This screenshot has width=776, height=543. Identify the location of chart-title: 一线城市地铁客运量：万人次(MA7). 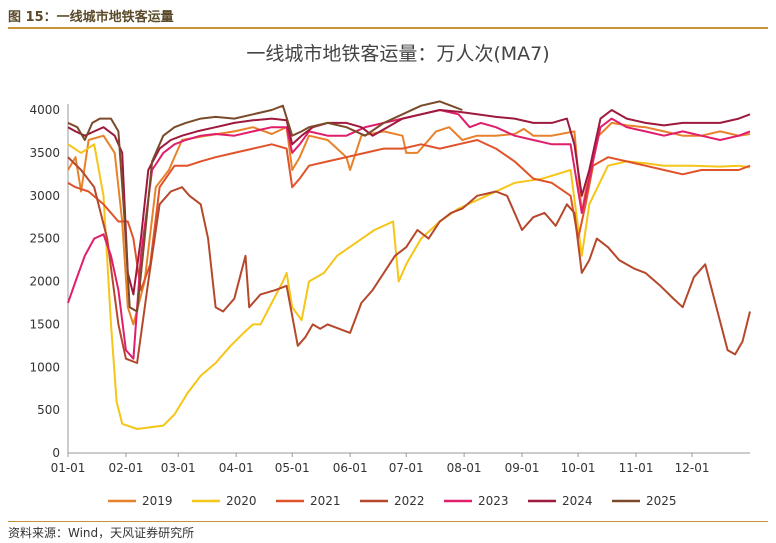
(397, 54).